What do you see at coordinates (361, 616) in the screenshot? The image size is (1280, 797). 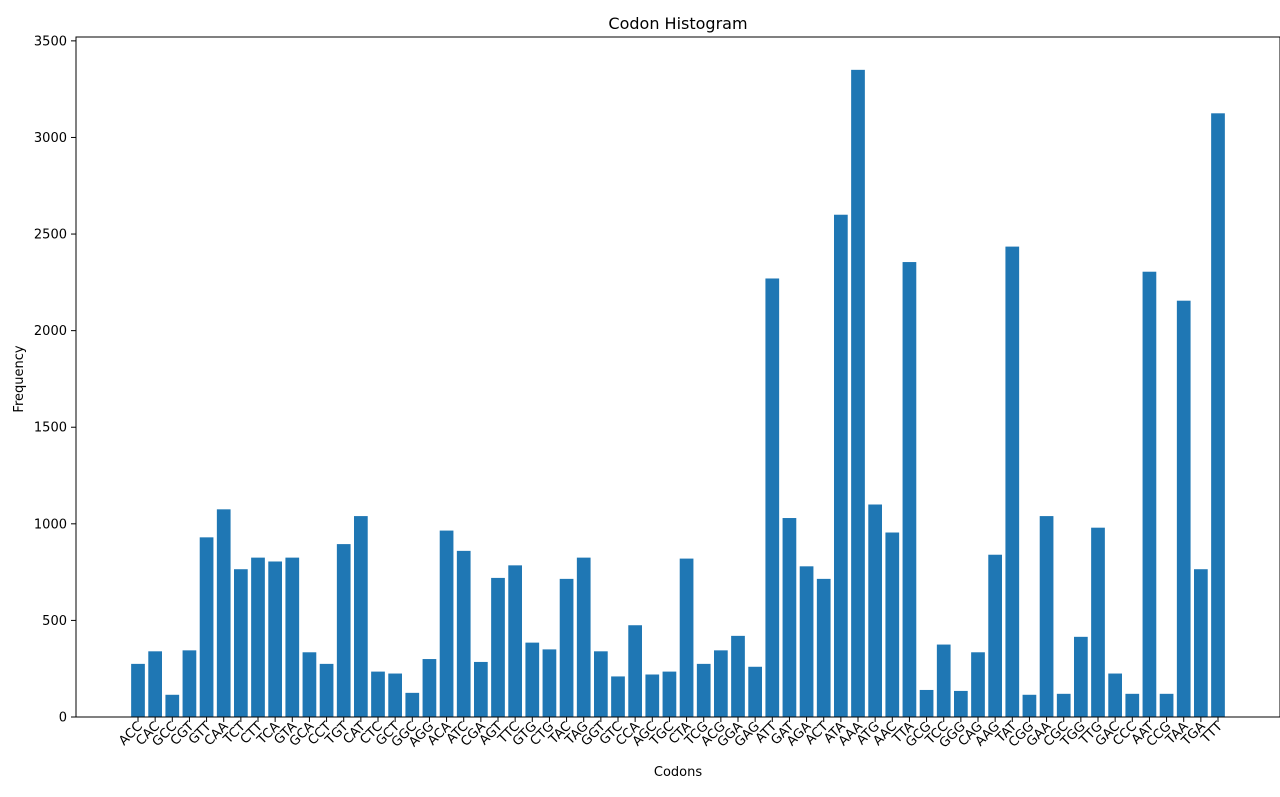 I see `bar-cat` at bounding box center [361, 616].